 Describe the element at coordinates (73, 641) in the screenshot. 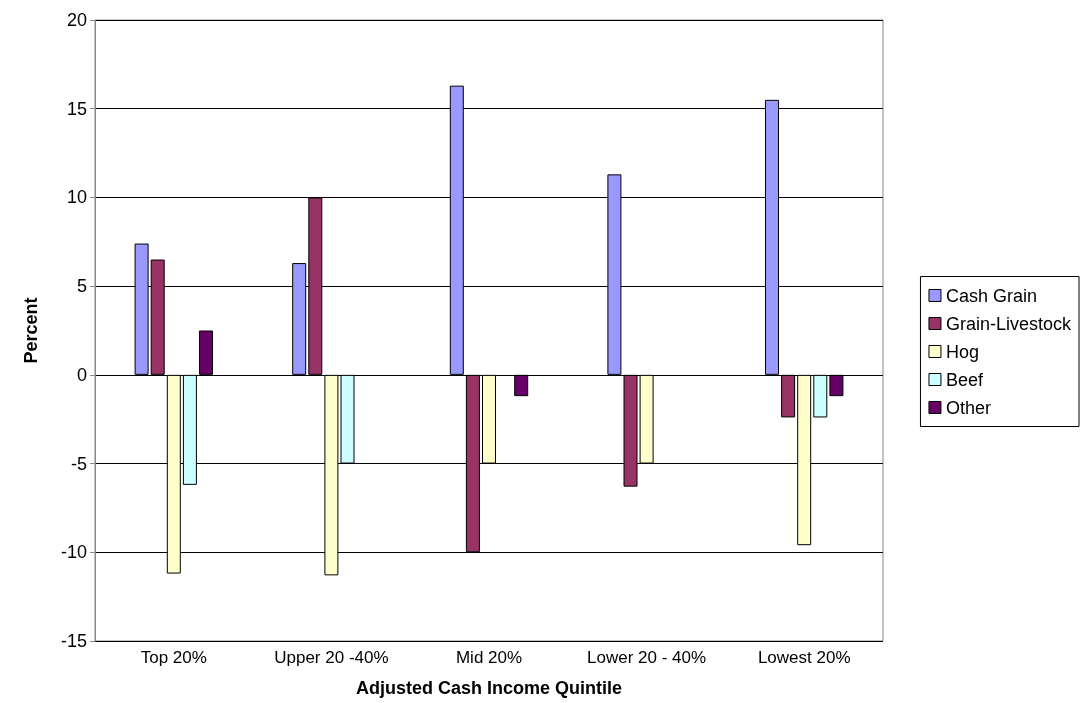

I see `y-tick-label: -15` at that location.